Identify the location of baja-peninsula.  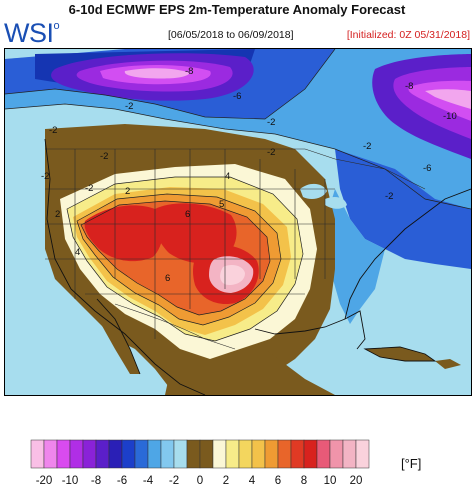
(118, 336).